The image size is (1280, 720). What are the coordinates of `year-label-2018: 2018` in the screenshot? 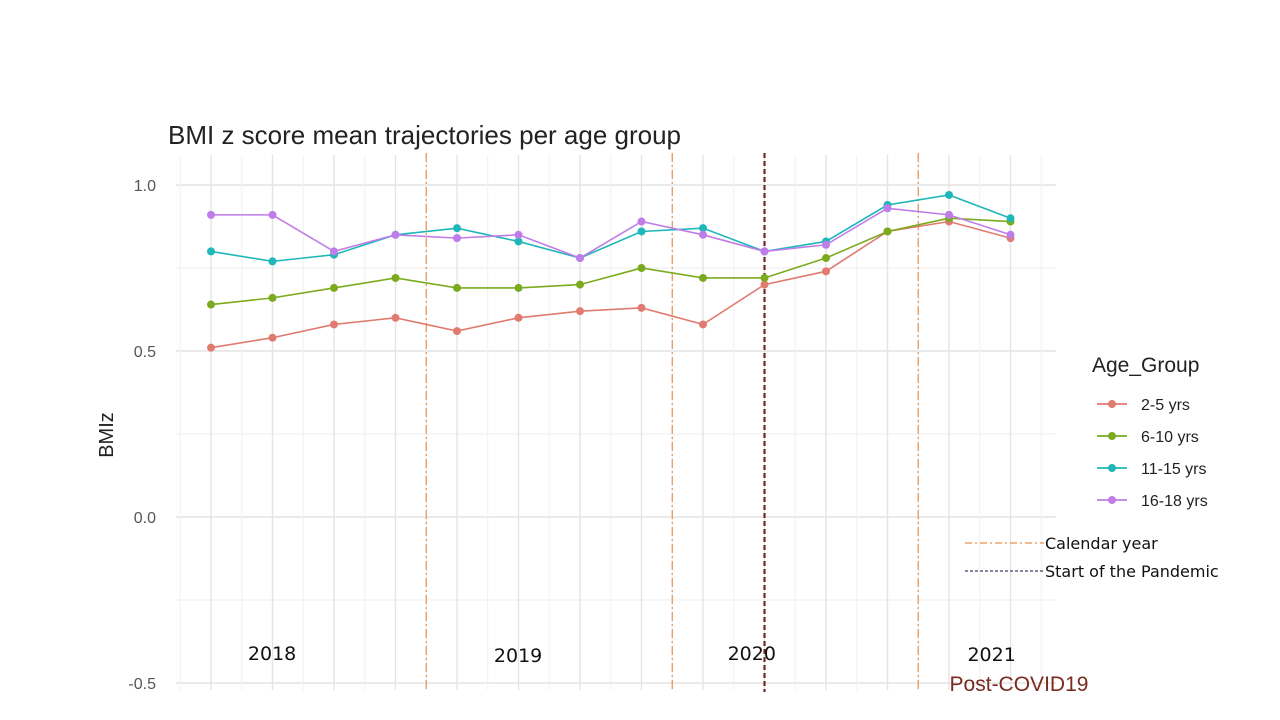 It's located at (272, 654).